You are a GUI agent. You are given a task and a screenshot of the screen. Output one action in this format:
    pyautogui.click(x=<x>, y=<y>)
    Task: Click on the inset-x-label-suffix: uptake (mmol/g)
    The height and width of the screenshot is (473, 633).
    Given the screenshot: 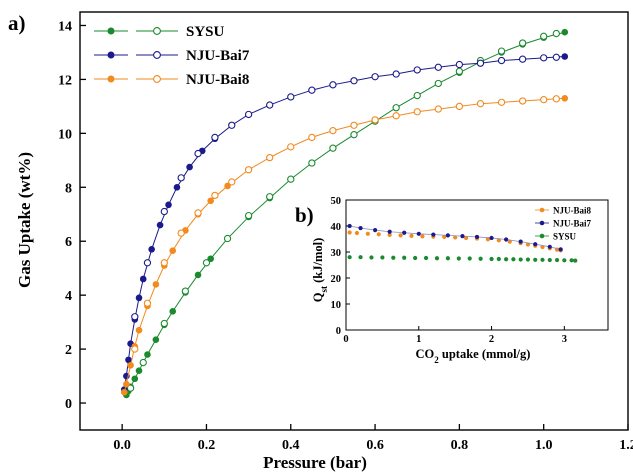 What is the action you would take?
    pyautogui.click(x=485, y=354)
    